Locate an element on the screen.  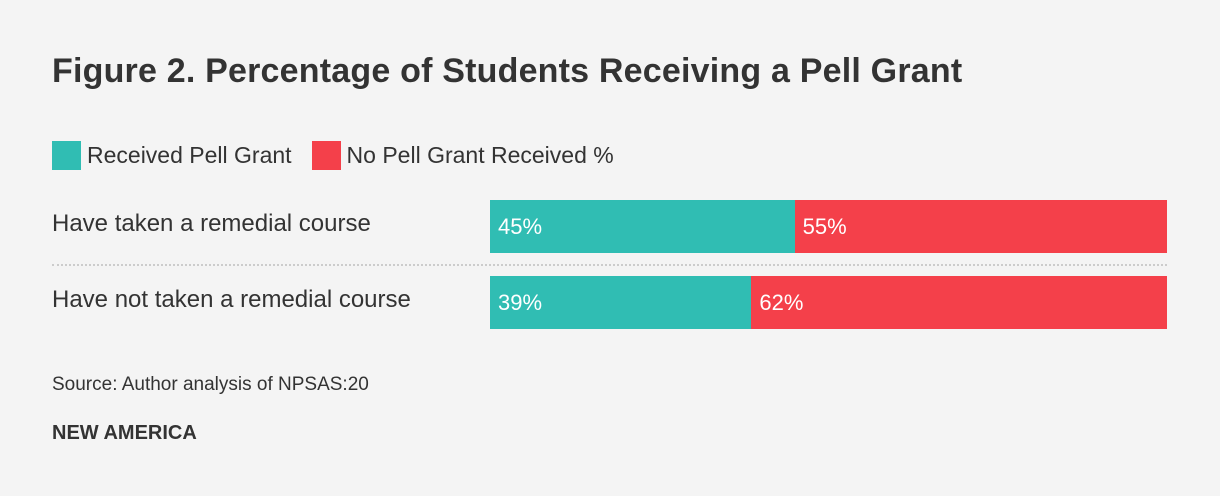
bar-segment-not-received: 62% is located at coordinates (959, 302).